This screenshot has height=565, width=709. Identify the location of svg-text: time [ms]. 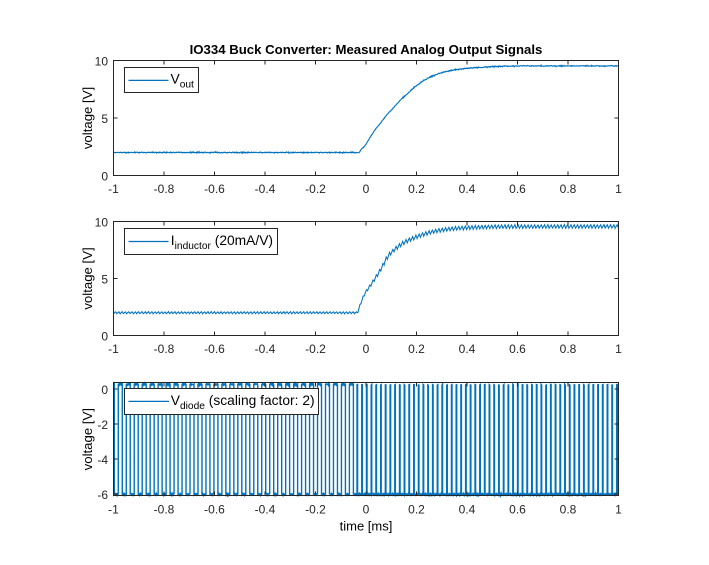
(366, 525).